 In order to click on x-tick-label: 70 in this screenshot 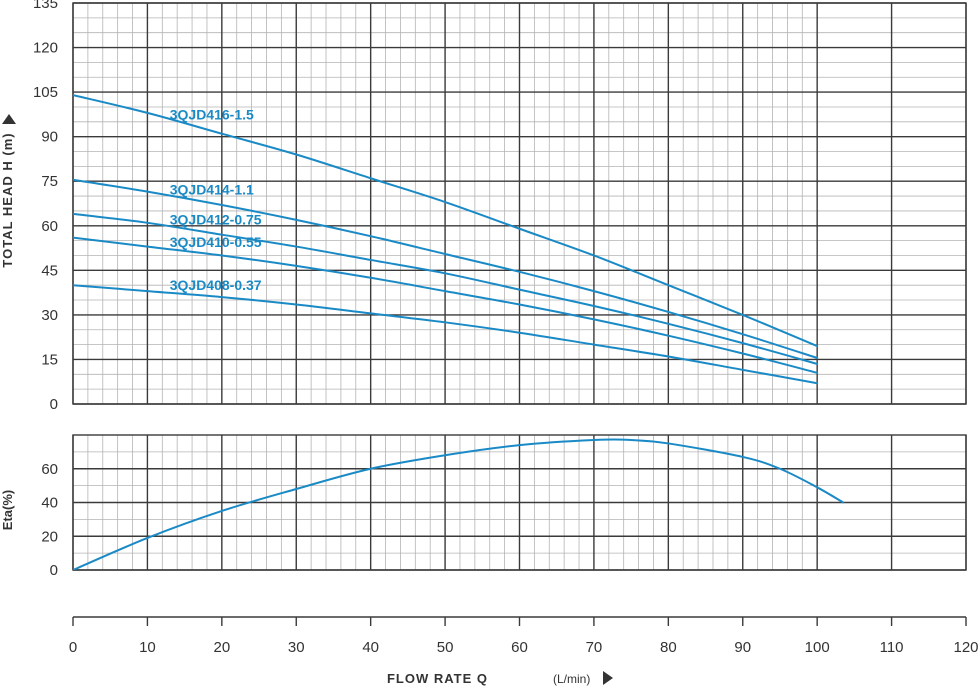, I will do `click(594, 647)`.